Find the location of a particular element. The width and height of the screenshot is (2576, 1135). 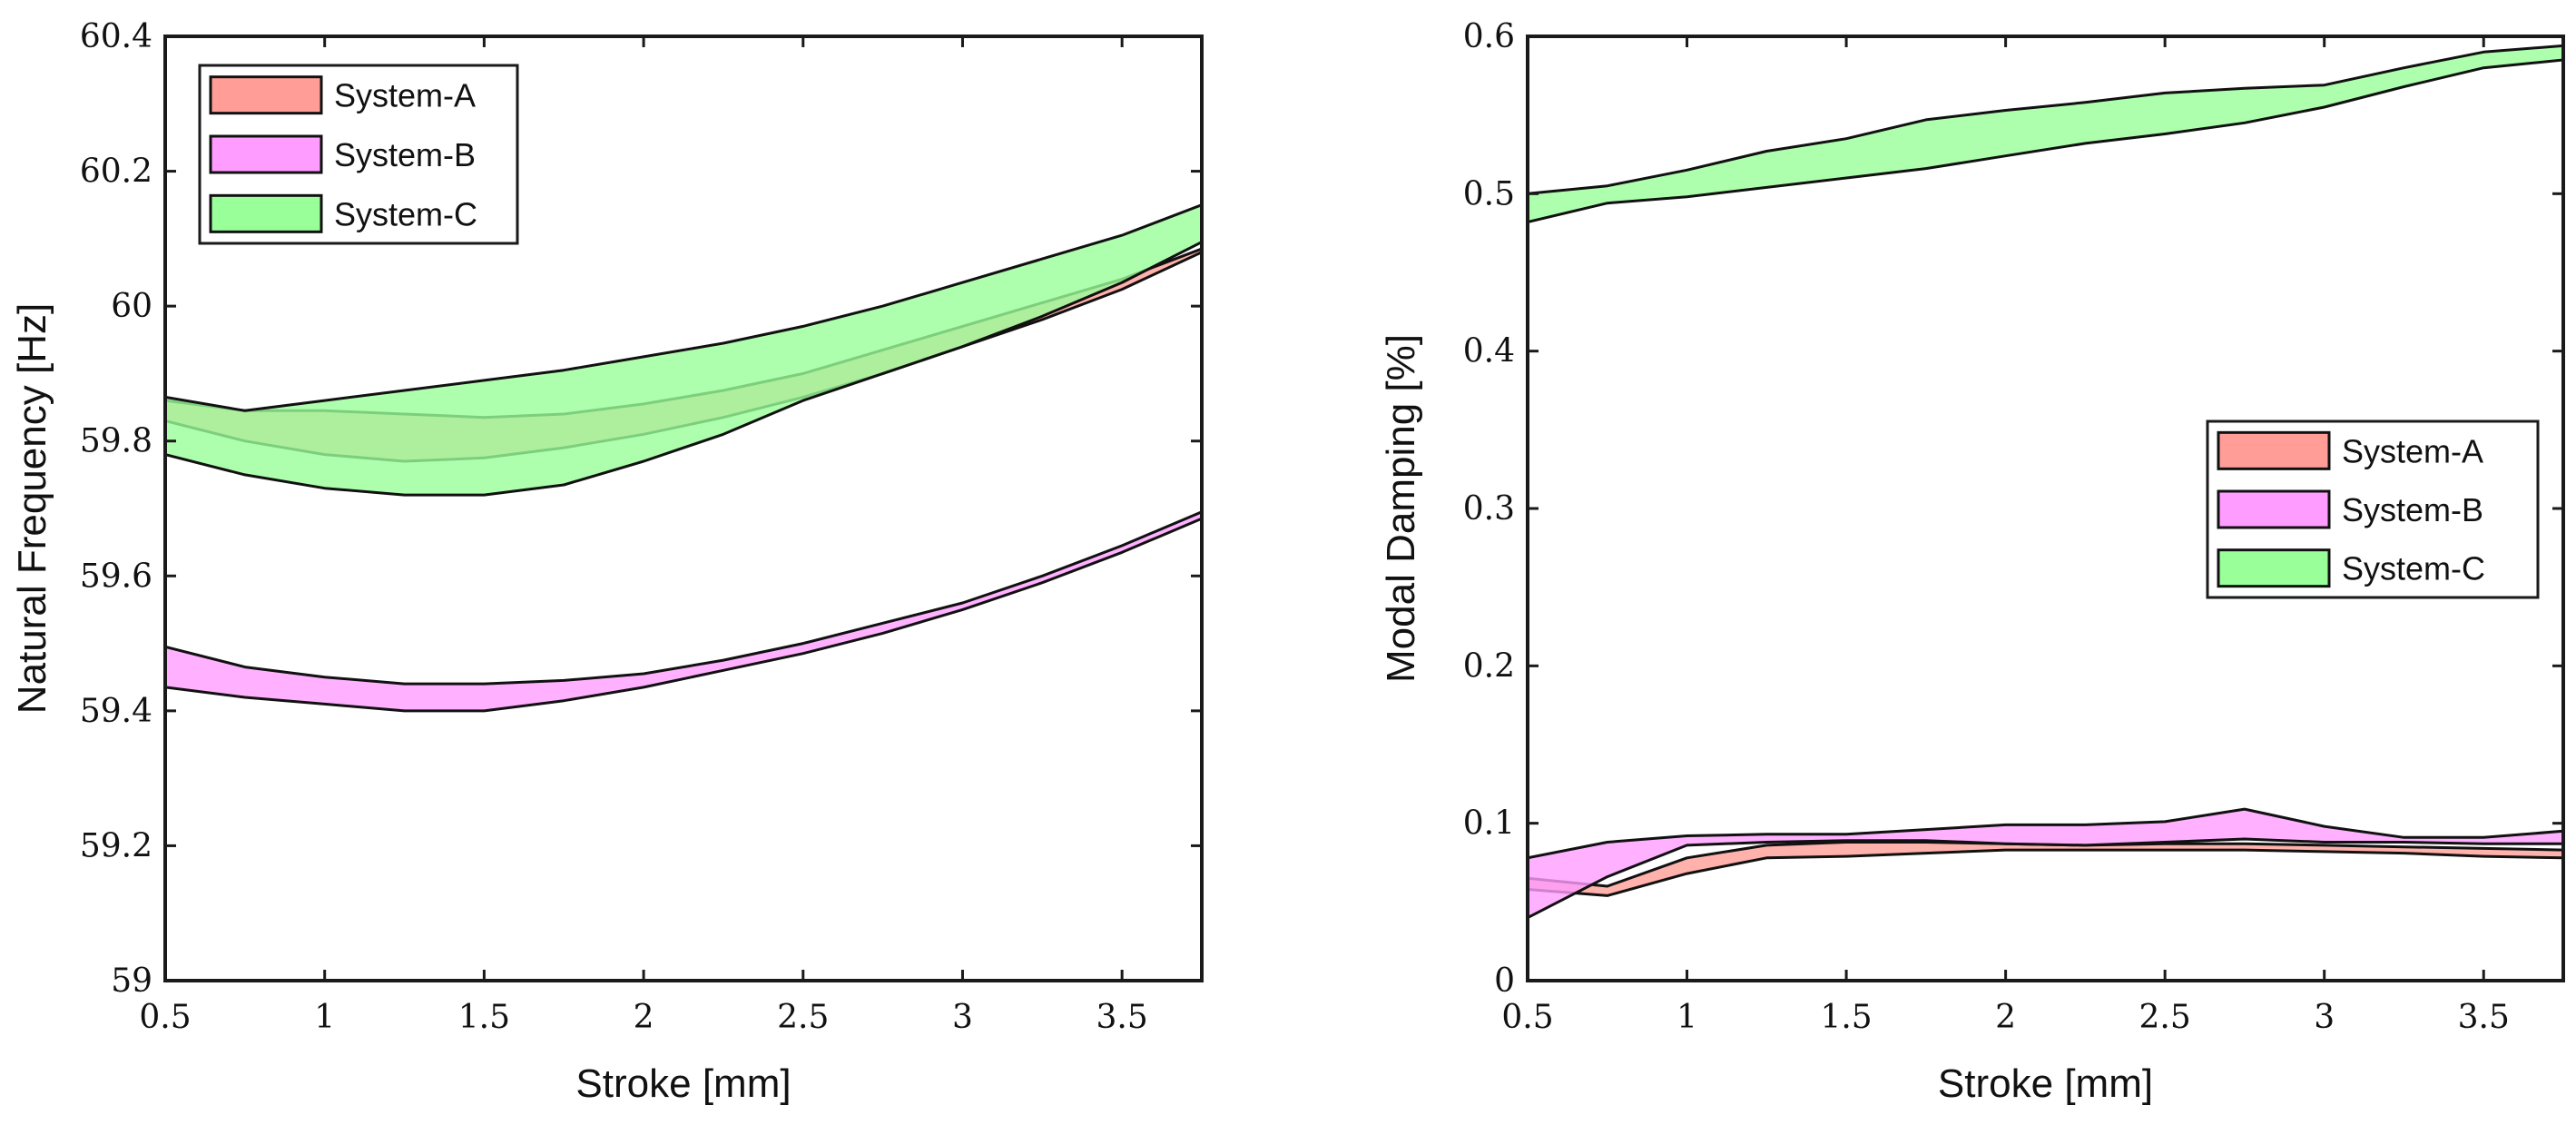

y-tick-label: 59.2 is located at coordinates (116, 845).